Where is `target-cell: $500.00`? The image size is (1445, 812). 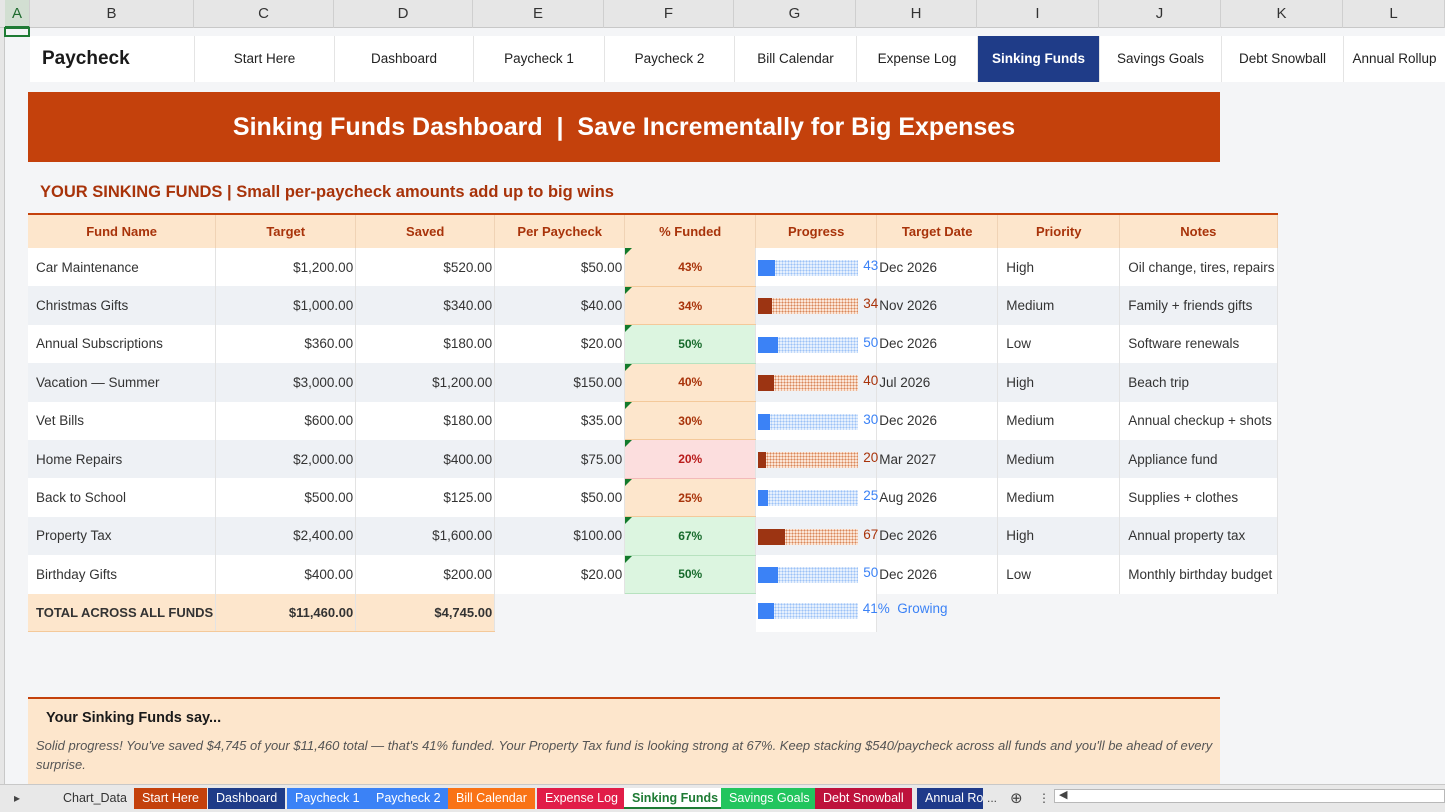 target-cell: $500.00 is located at coordinates (286, 497).